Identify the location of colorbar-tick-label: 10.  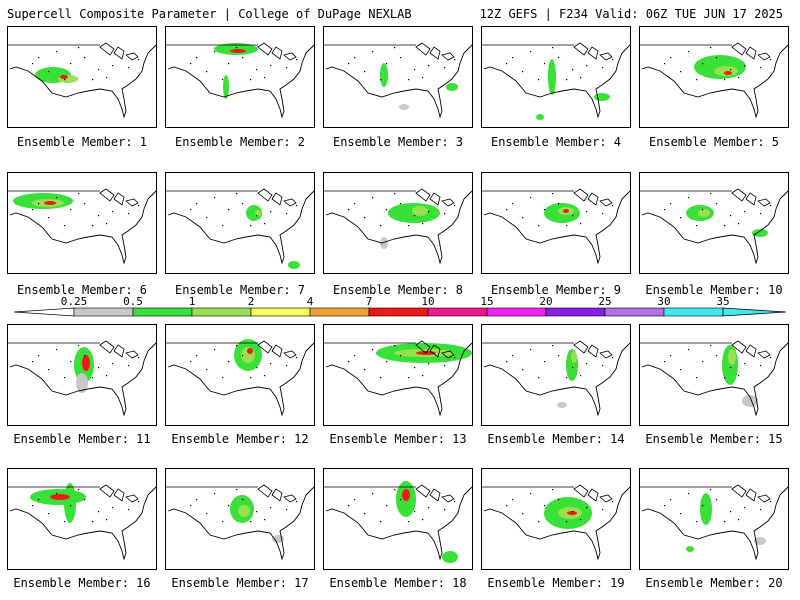
(427, 302).